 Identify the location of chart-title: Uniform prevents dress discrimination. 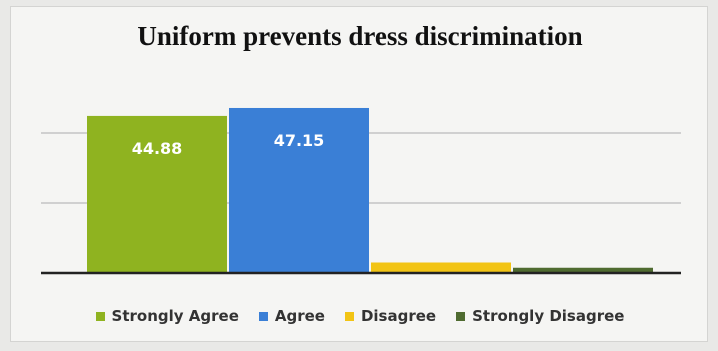
(360, 36).